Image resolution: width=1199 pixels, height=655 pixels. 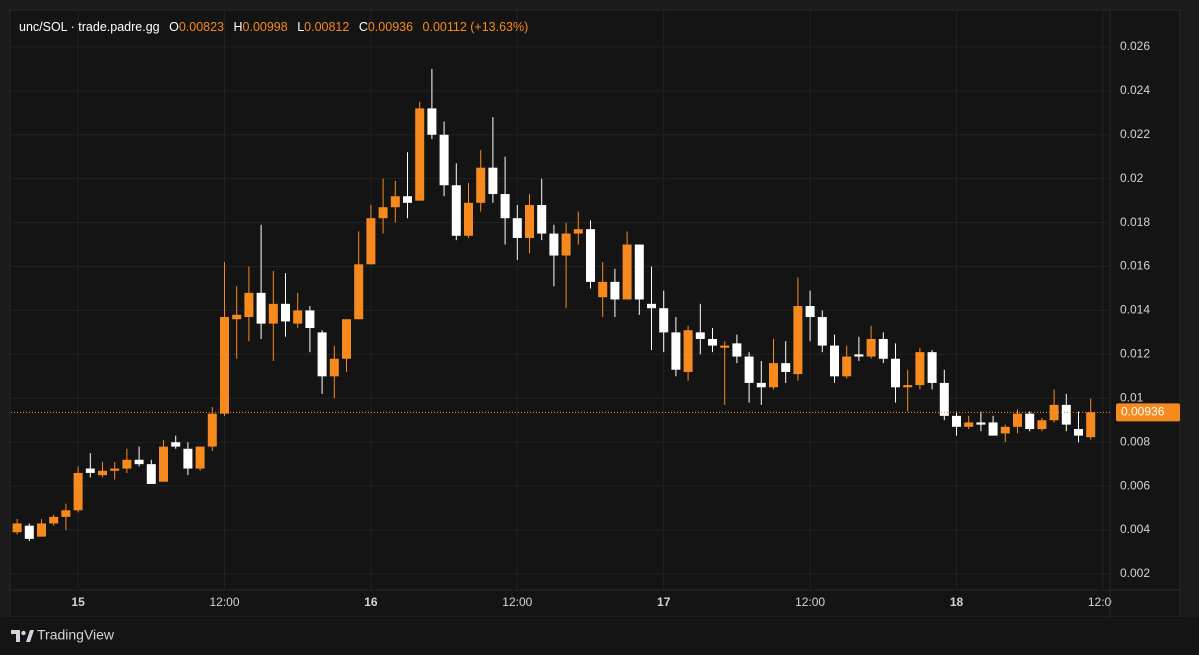 What do you see at coordinates (664, 602) in the screenshot?
I see `x-tick-label: 17` at bounding box center [664, 602].